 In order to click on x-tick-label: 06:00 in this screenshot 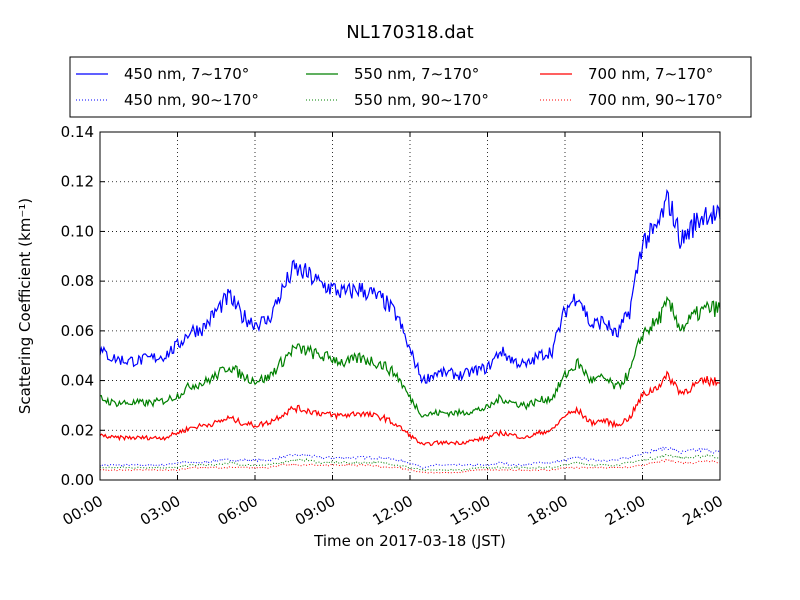, I will do `click(238, 510)`.